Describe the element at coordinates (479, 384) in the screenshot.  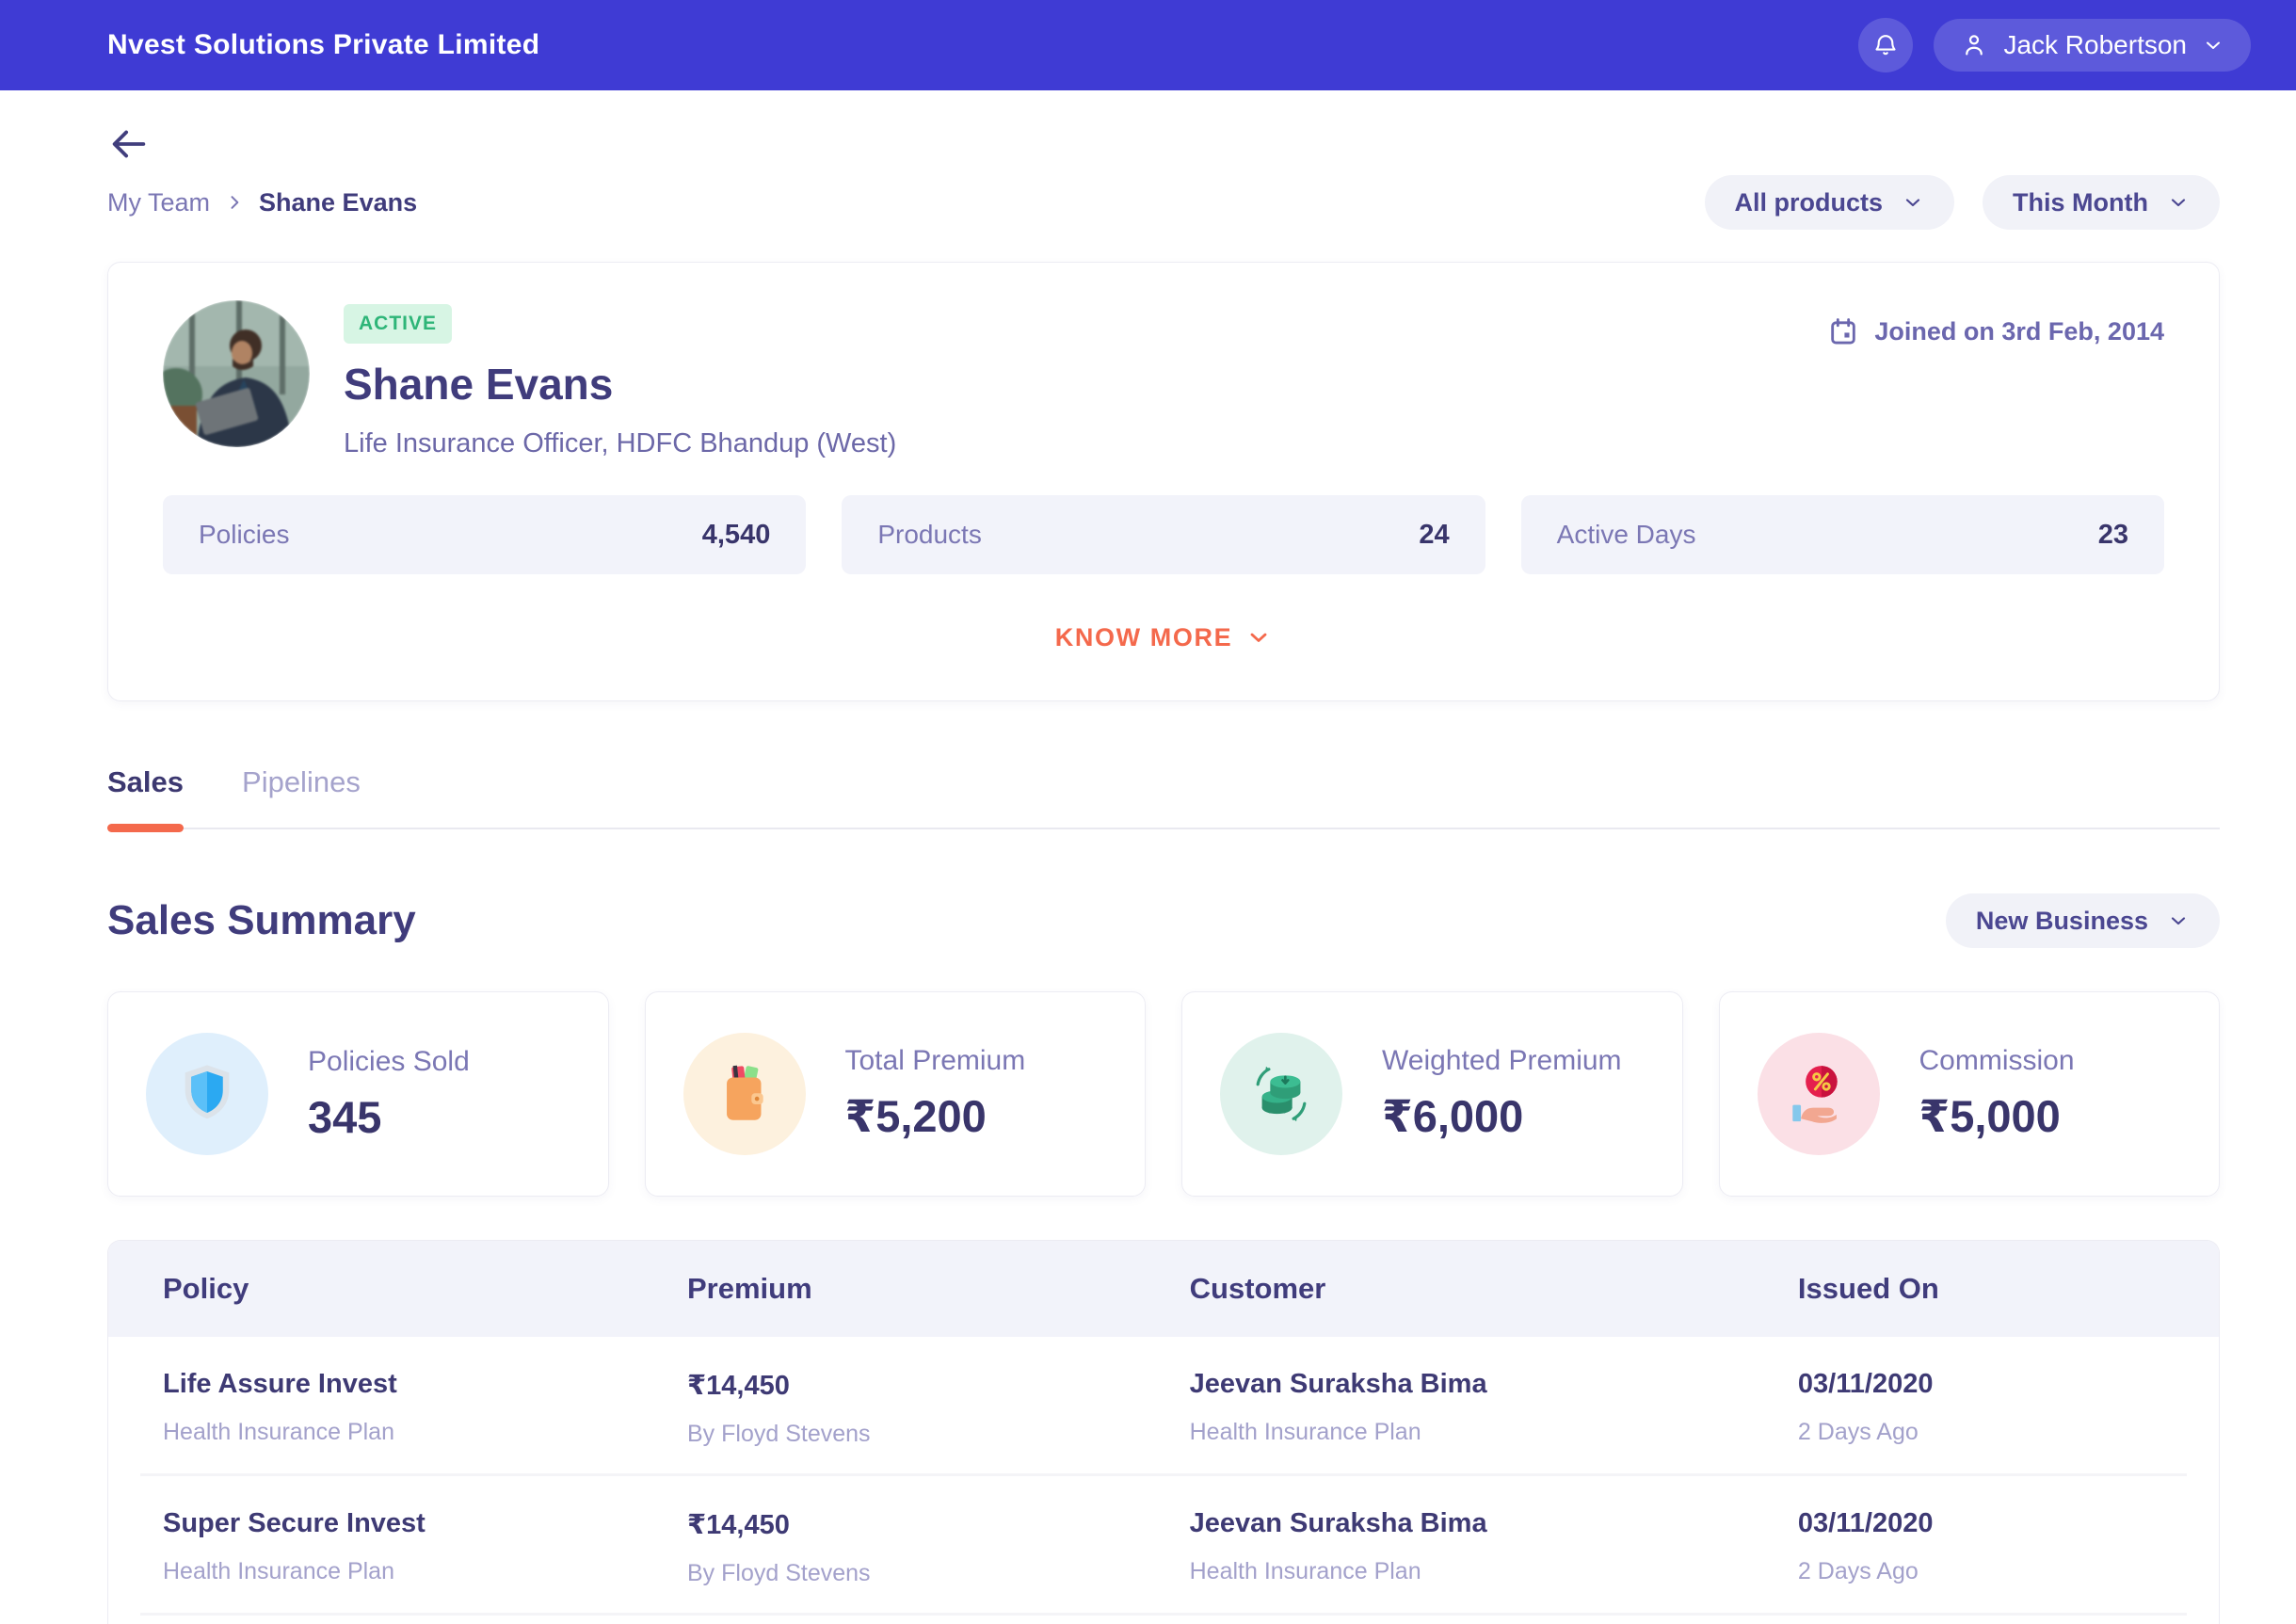
I see `profile-name: Shane Evans` at that location.